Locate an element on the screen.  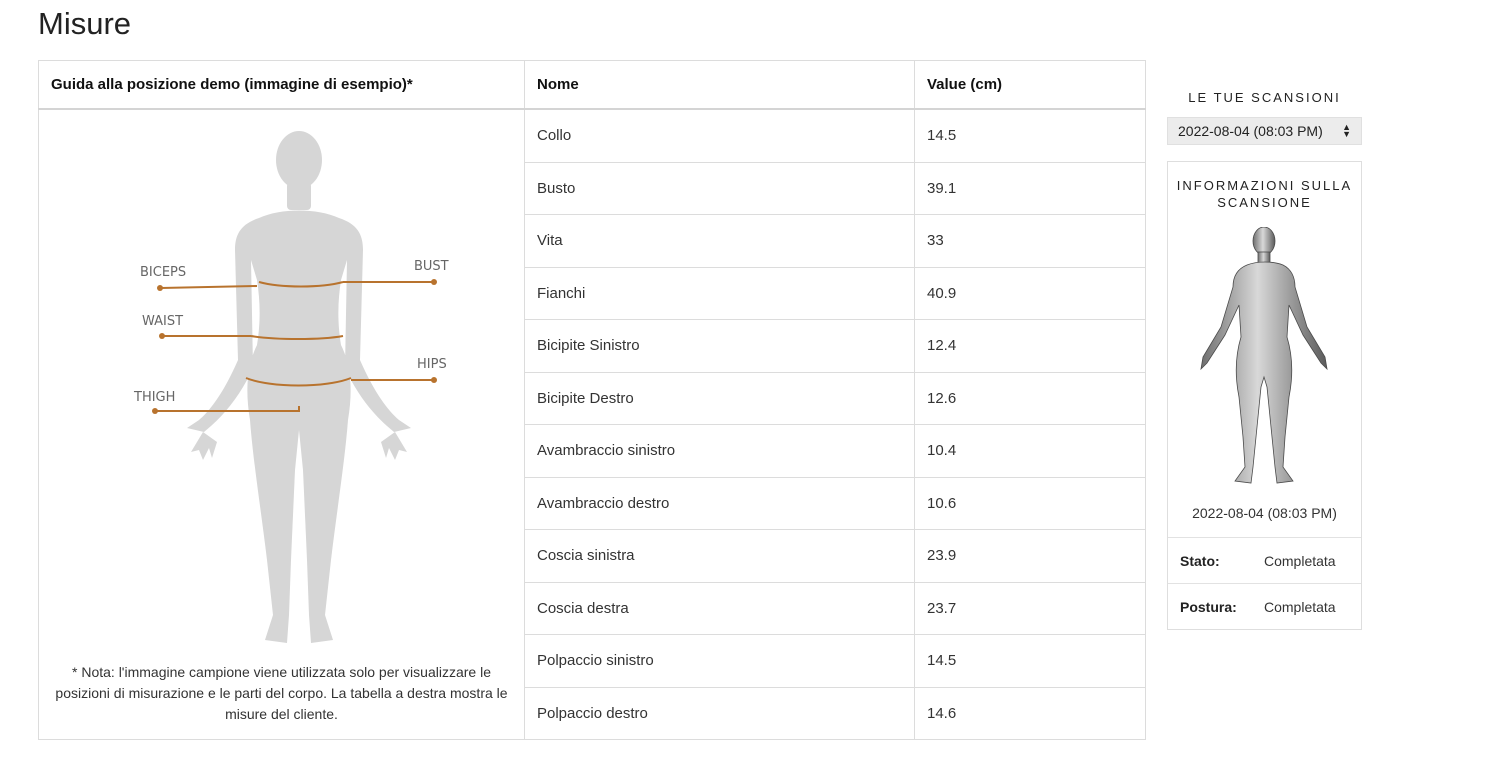
female-silhouette-icon is located at coordinates (299, 387).